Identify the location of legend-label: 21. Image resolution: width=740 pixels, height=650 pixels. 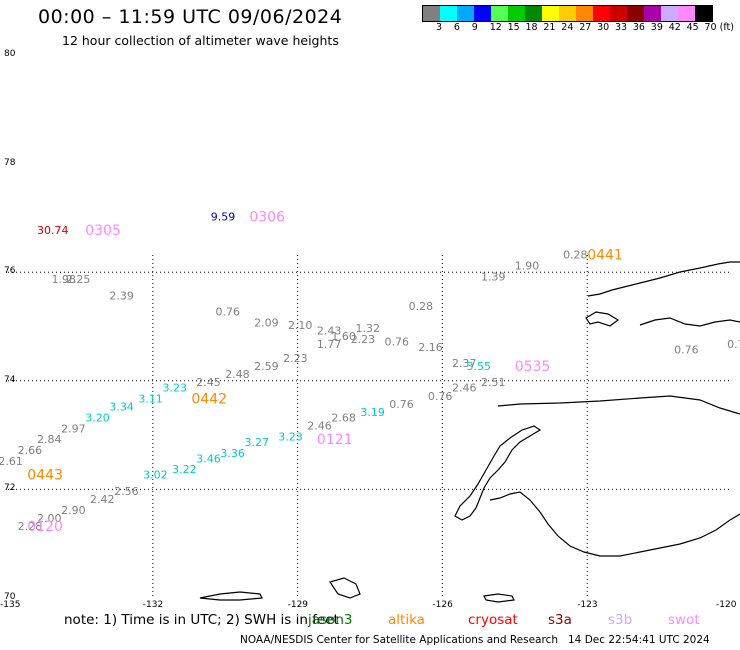
(549, 27).